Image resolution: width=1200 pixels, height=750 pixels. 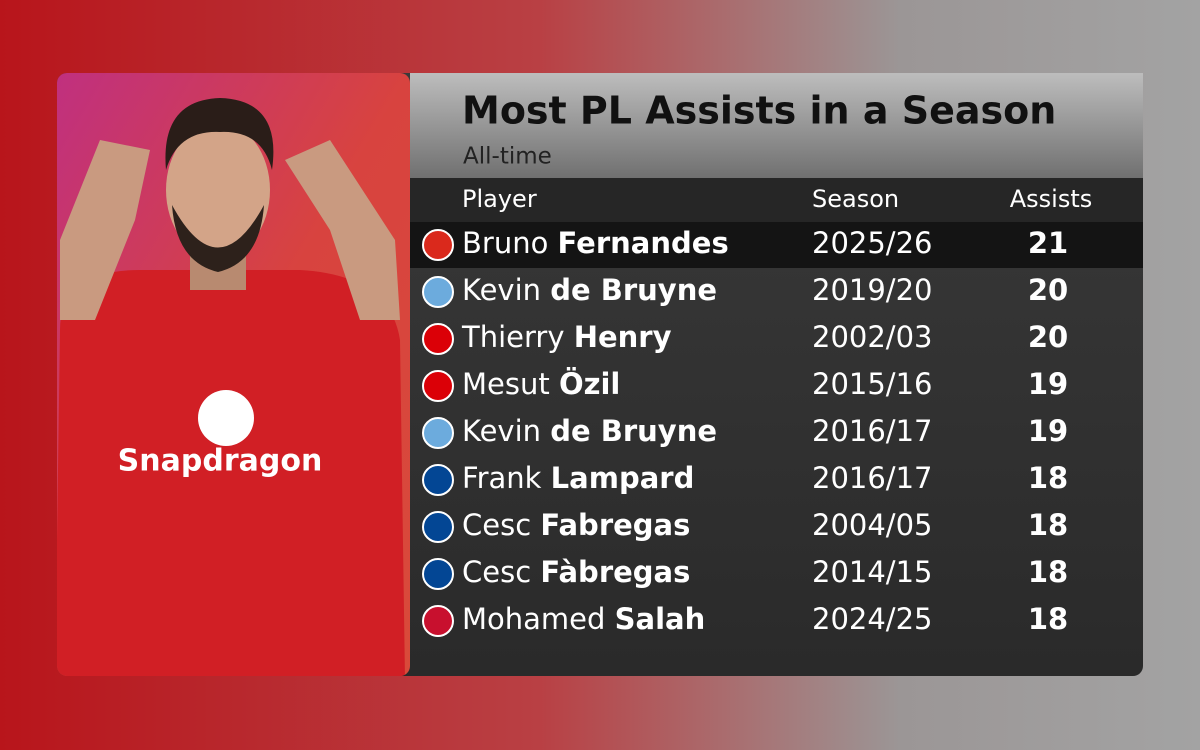 What do you see at coordinates (623, 337) in the screenshot?
I see `last-name: Henry` at bounding box center [623, 337].